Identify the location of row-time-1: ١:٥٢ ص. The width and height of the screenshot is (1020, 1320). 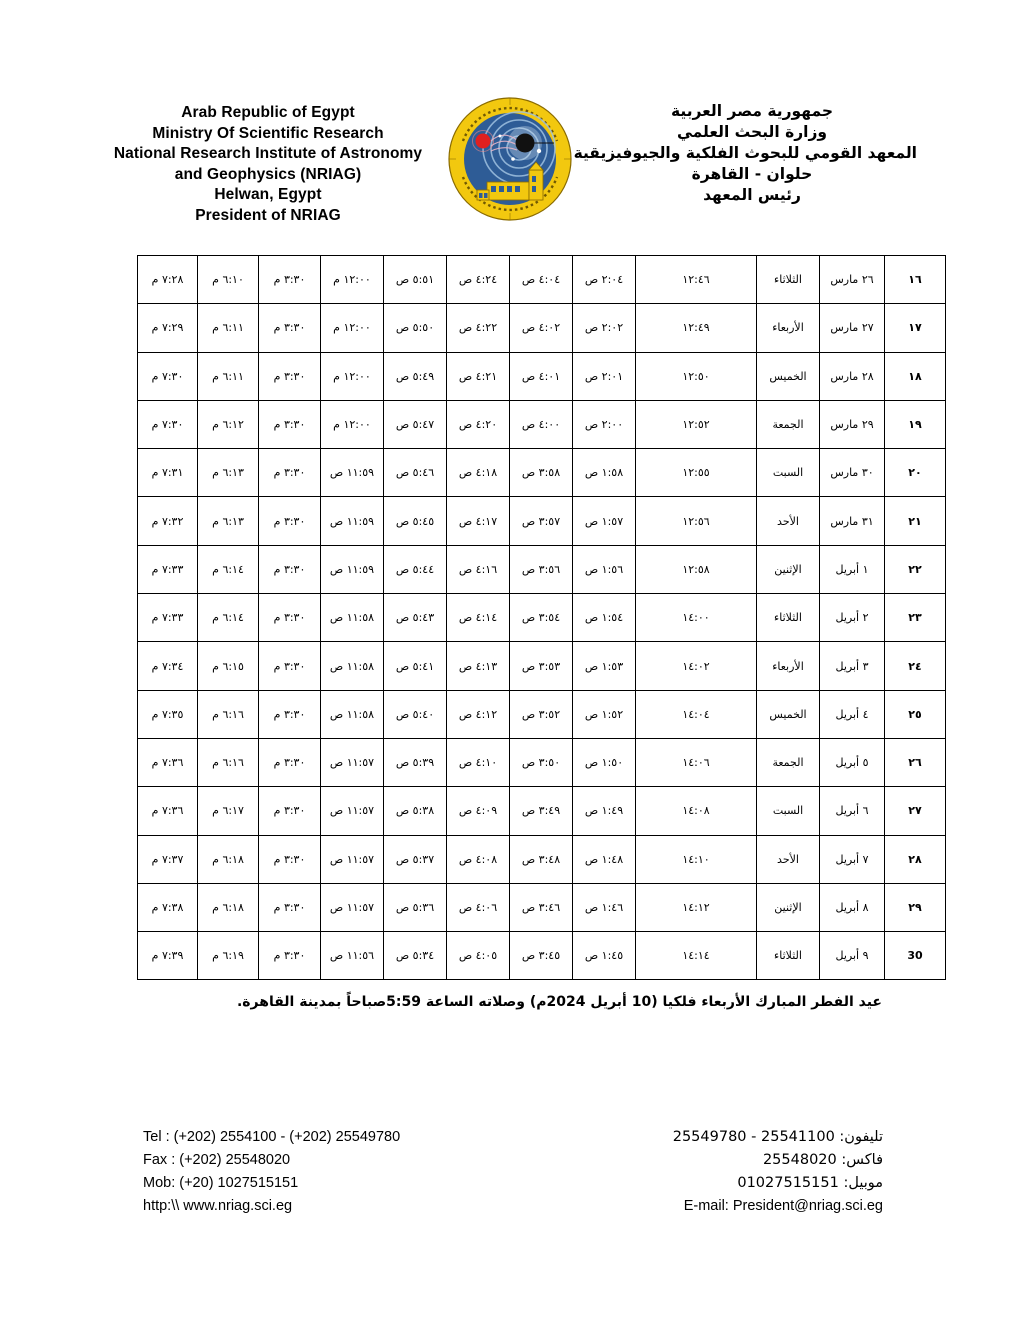
(604, 714).